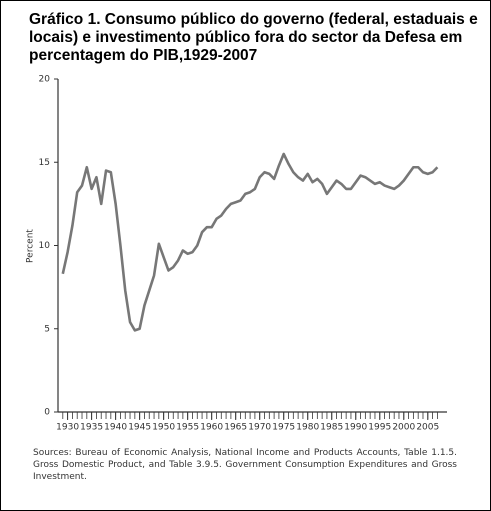 The image size is (491, 511). Describe the element at coordinates (235, 428) in the screenshot. I see `x-tick-label: 1965` at that location.